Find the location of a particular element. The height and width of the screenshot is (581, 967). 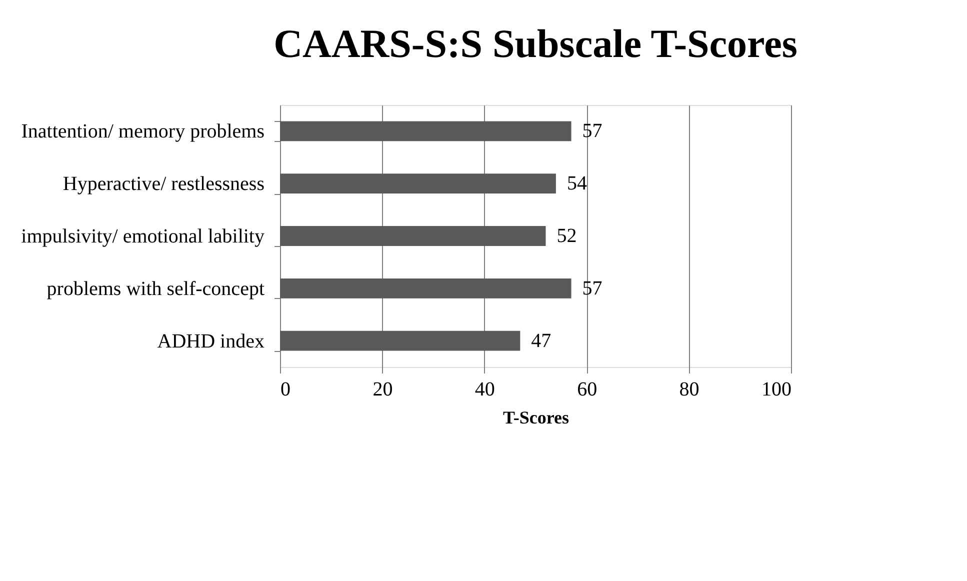

y-tick-label: ADHD index is located at coordinates (210, 341).